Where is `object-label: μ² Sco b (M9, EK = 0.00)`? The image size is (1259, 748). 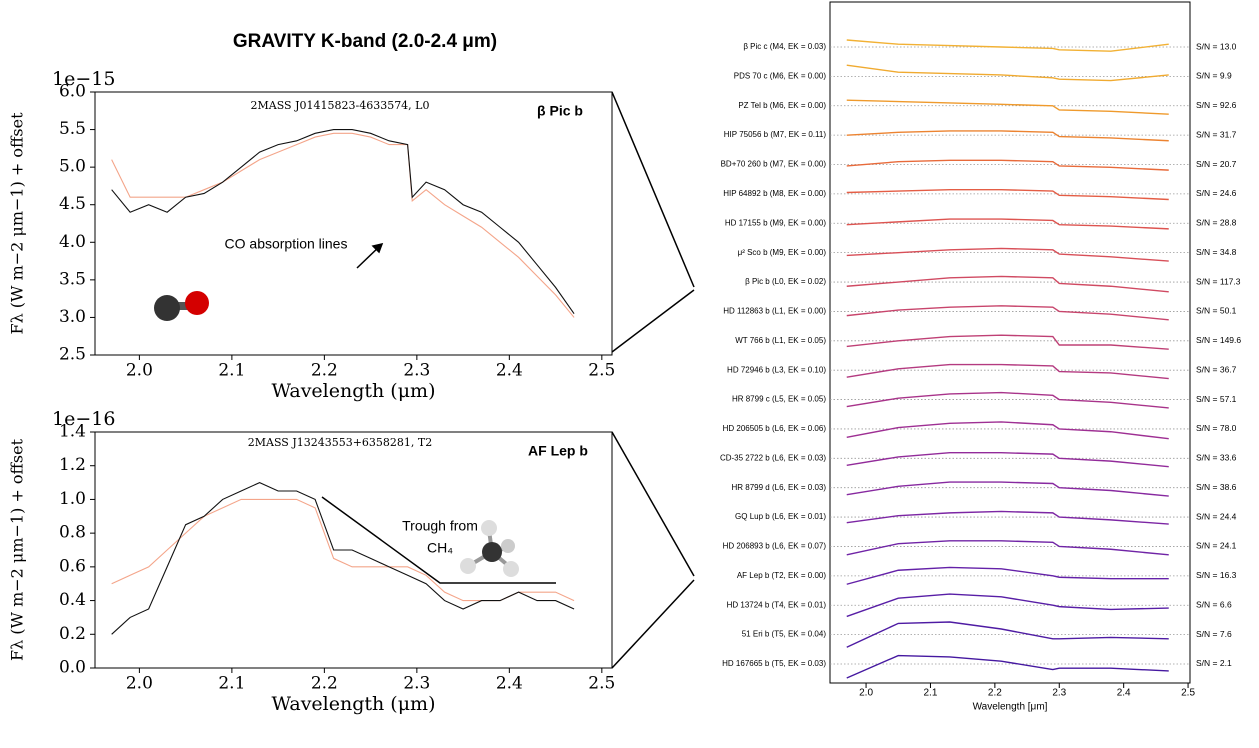
object-label: μ² Sco b (M9, EK = 0.00) is located at coordinates (782, 252).